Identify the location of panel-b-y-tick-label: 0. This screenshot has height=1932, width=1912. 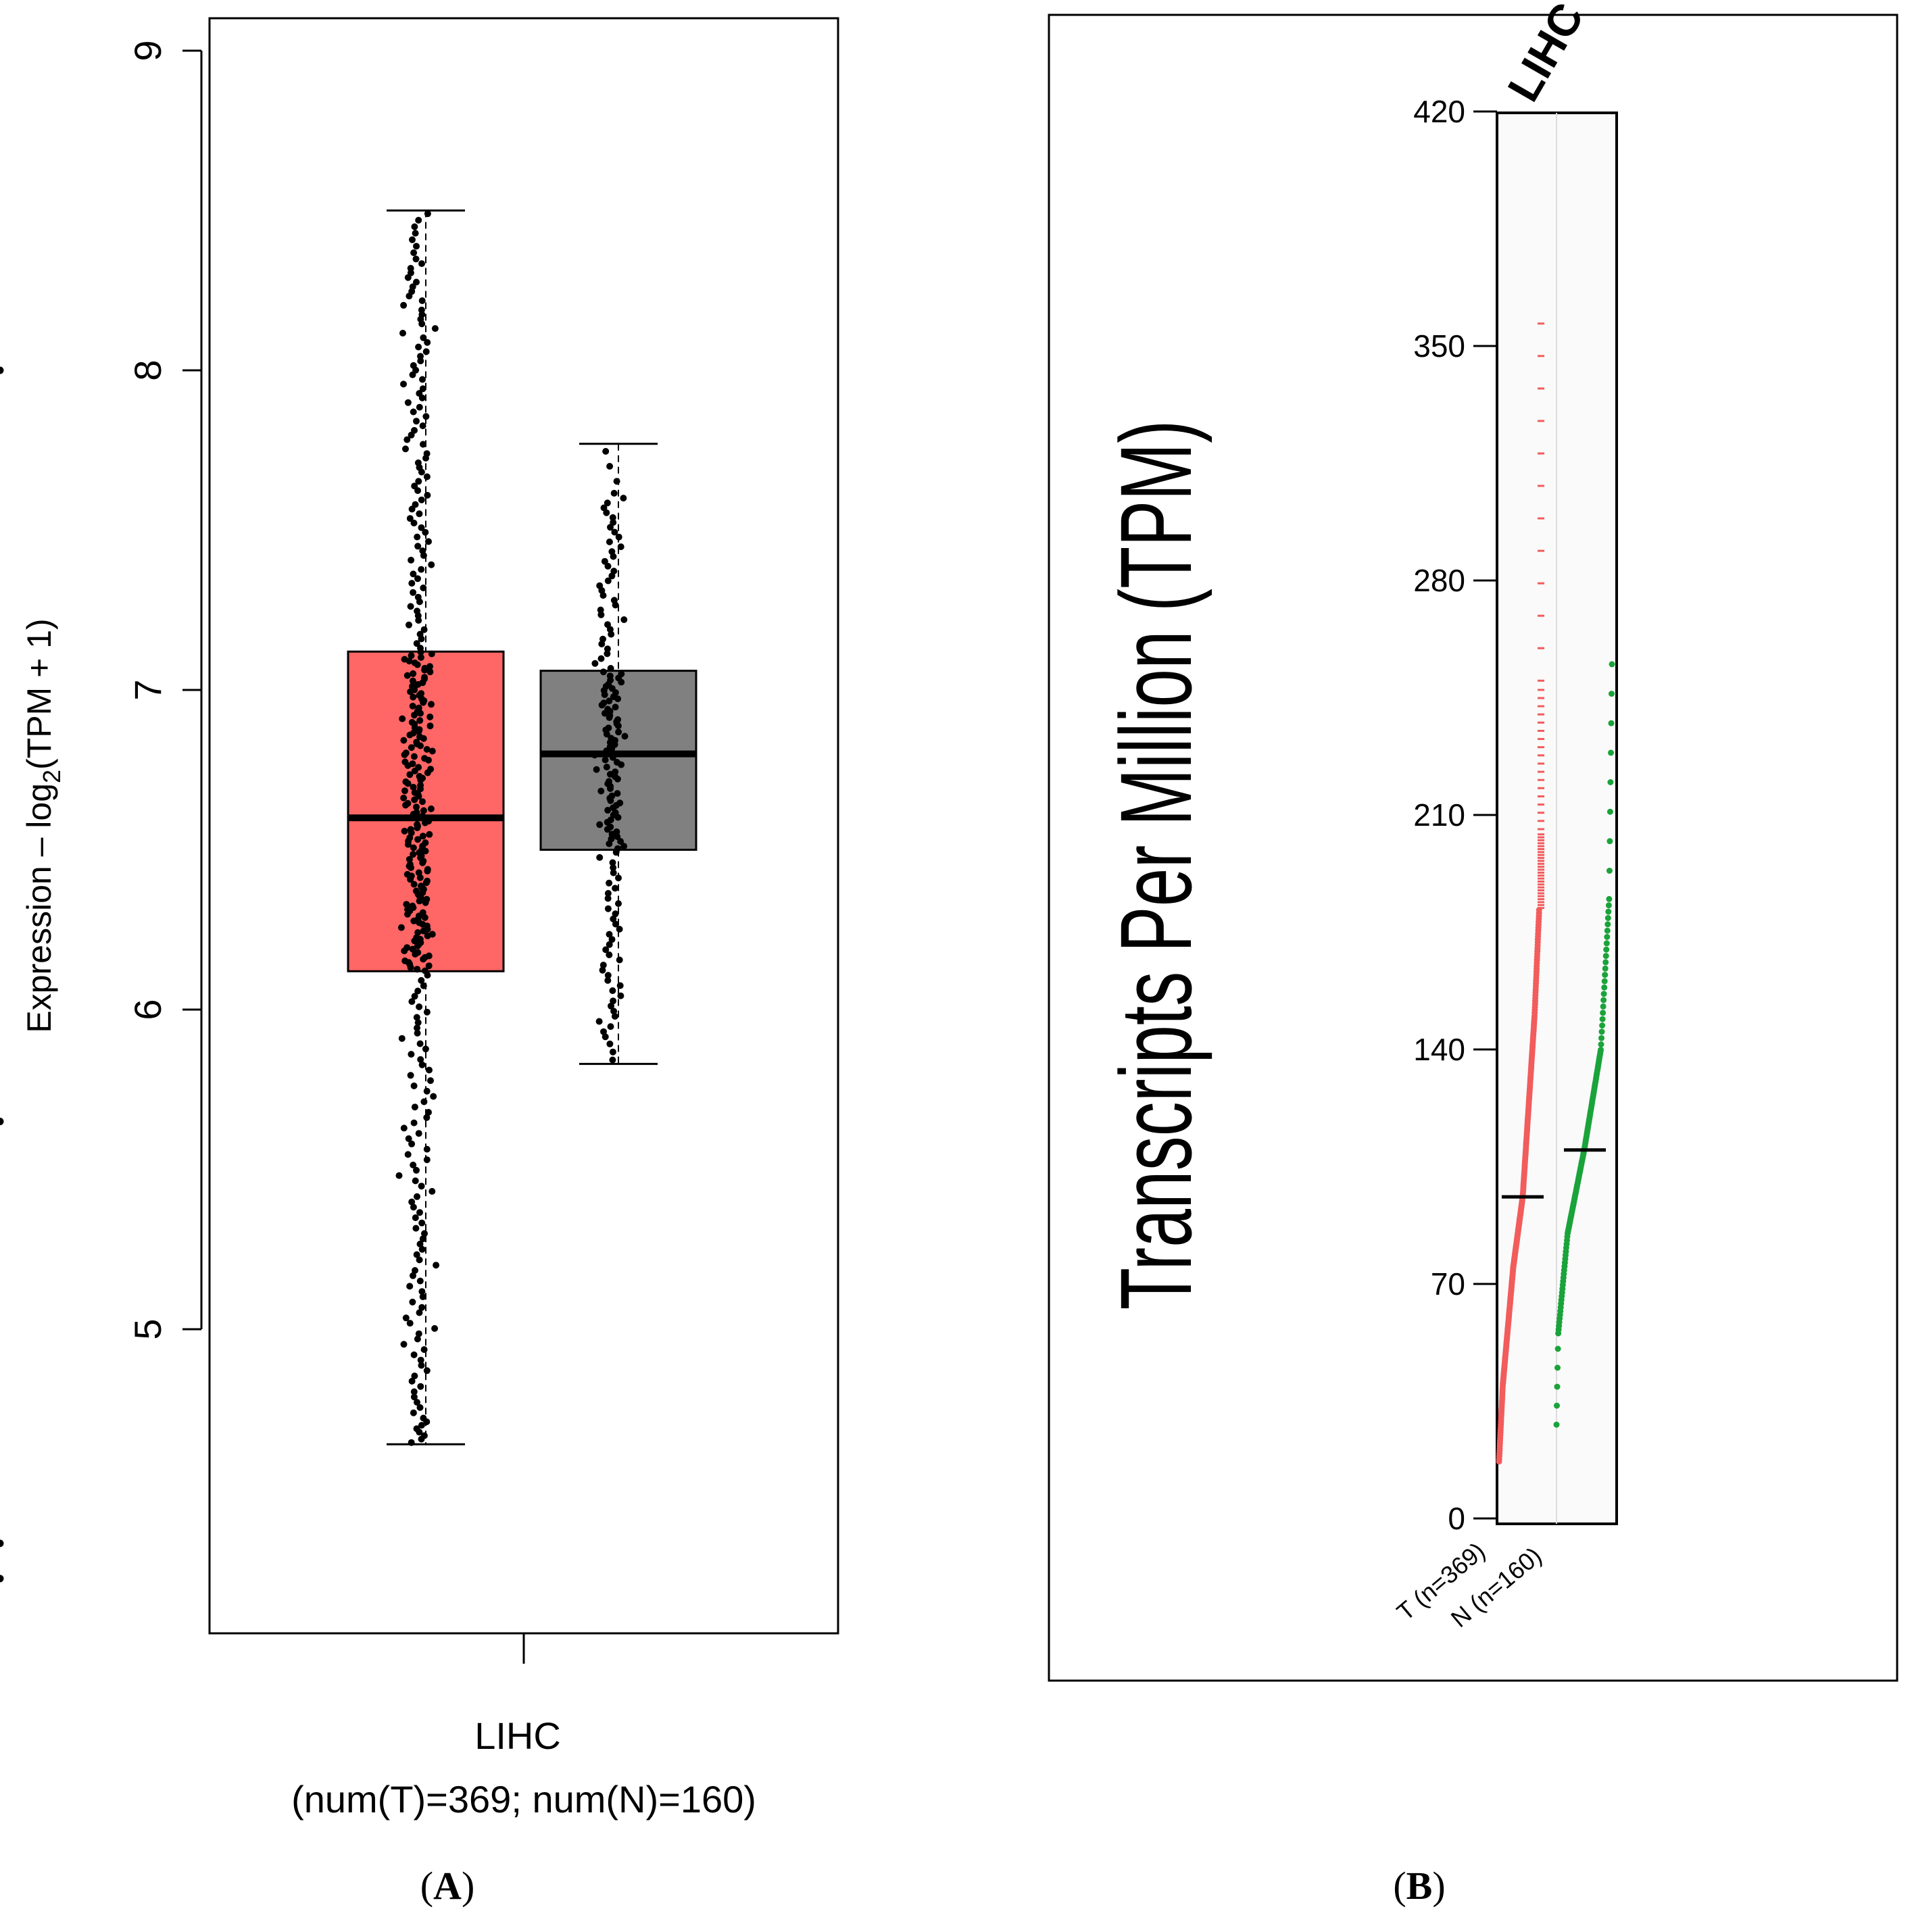
(1456, 1518).